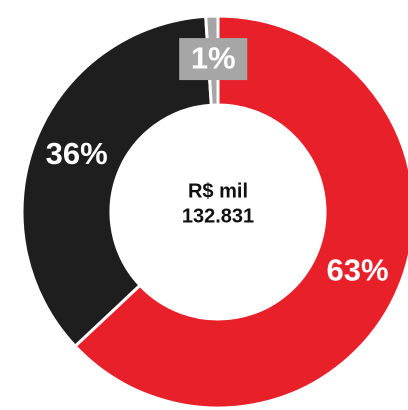 The width and height of the screenshot is (408, 410). I want to click on center-label: R$ mil, so click(218, 191).